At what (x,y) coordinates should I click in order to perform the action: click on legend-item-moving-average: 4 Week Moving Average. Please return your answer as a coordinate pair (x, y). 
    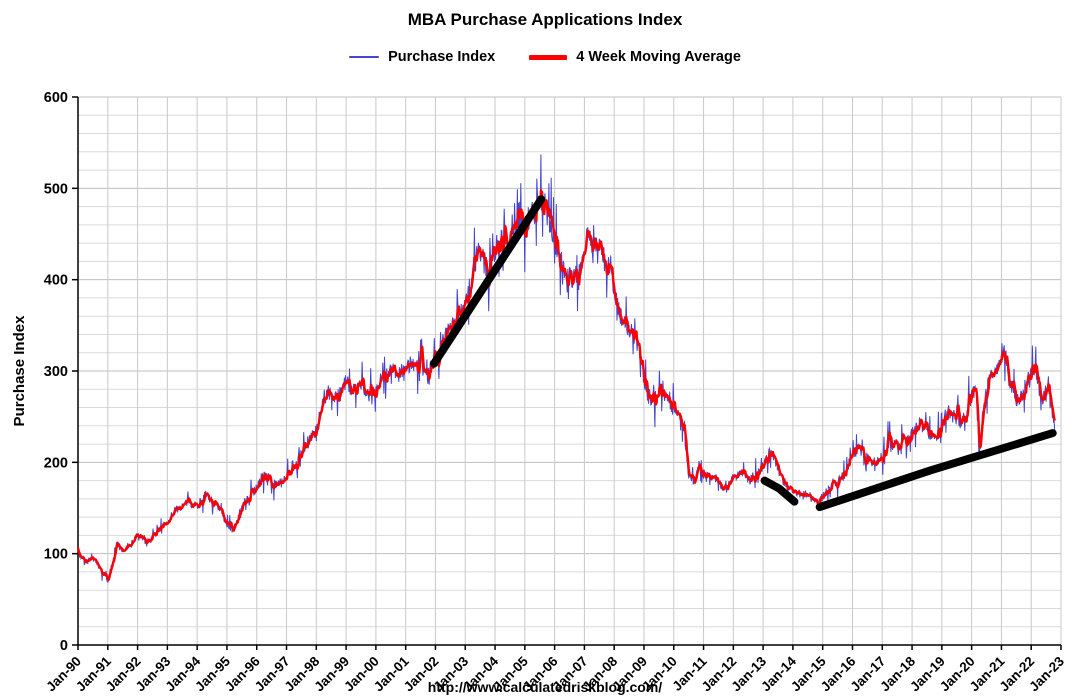
    Looking at the image, I should click on (635, 57).